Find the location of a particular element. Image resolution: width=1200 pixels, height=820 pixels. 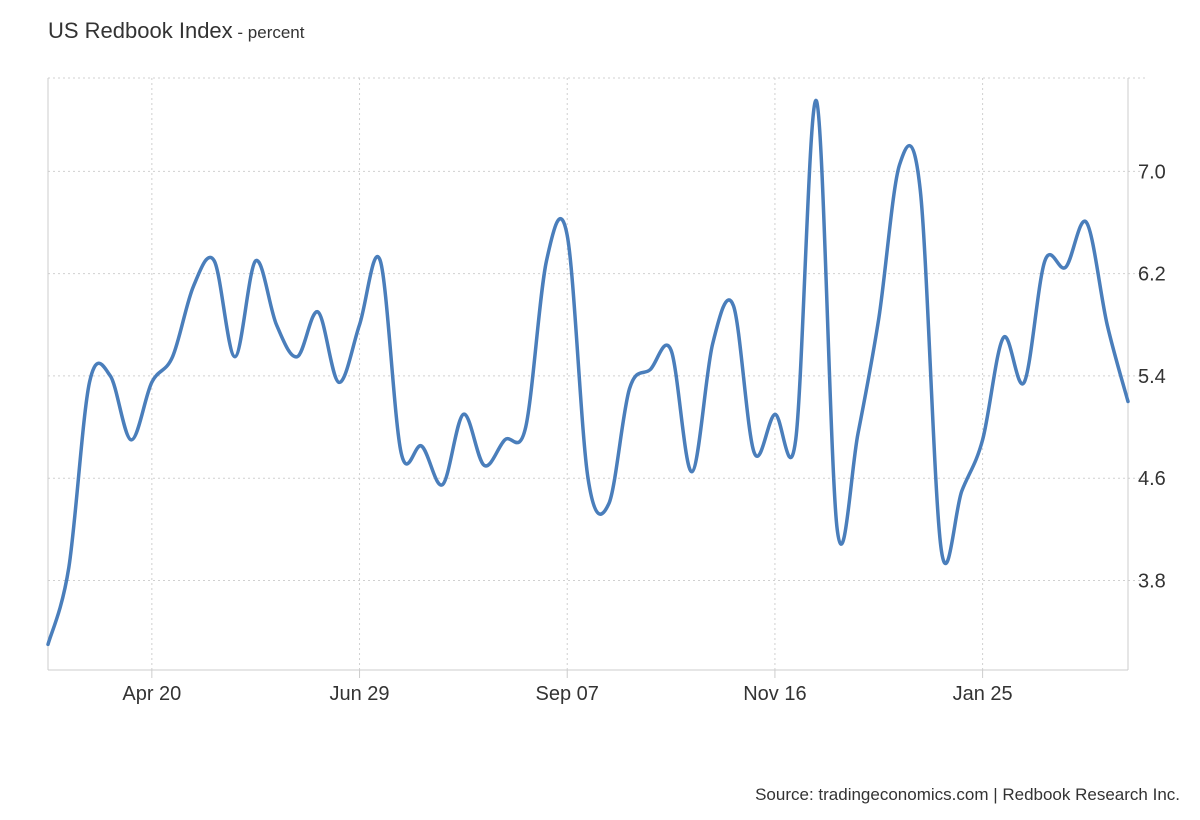

chart-title-block: US Redbook Index - percent is located at coordinates (176, 32).